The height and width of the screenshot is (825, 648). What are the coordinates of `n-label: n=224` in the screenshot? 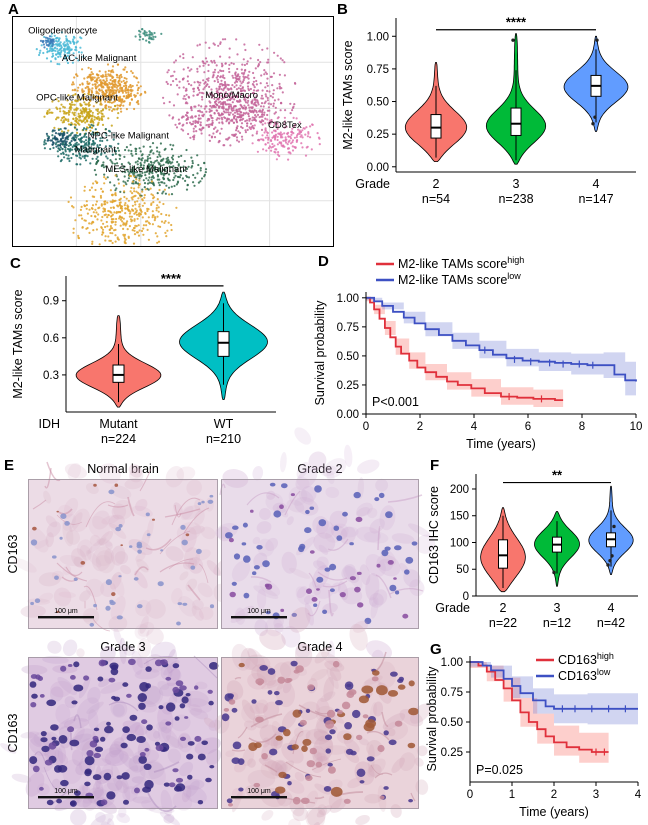 It's located at (118, 439).